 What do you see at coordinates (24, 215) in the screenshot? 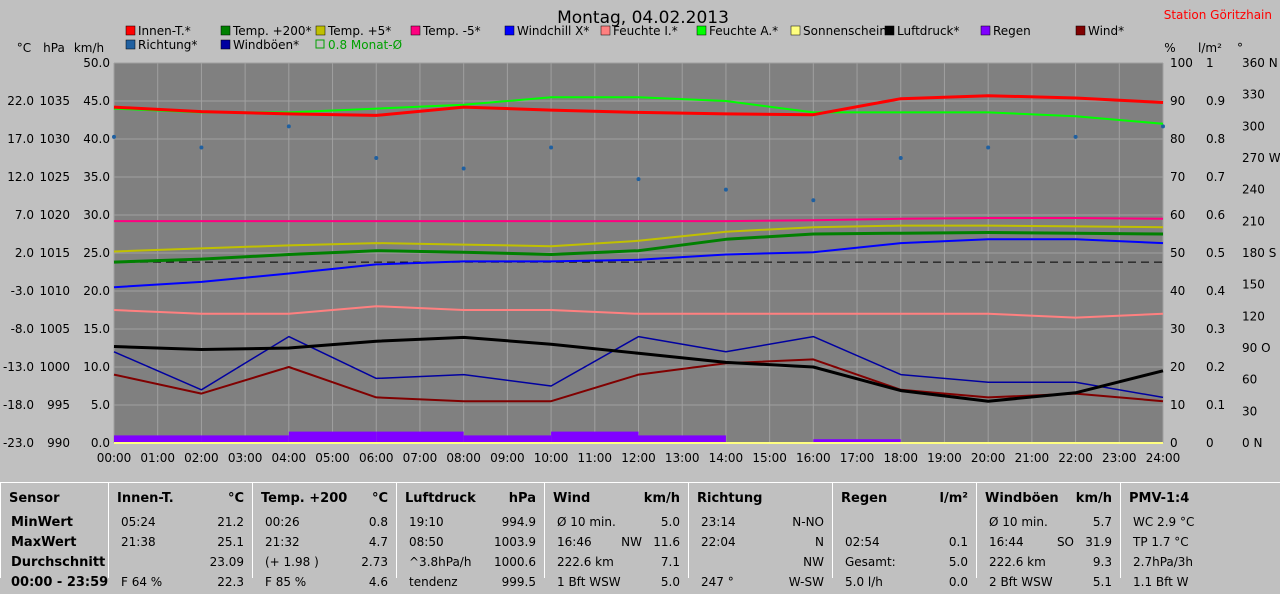
I see `temp-tick-label: 7.0` at bounding box center [24, 215].